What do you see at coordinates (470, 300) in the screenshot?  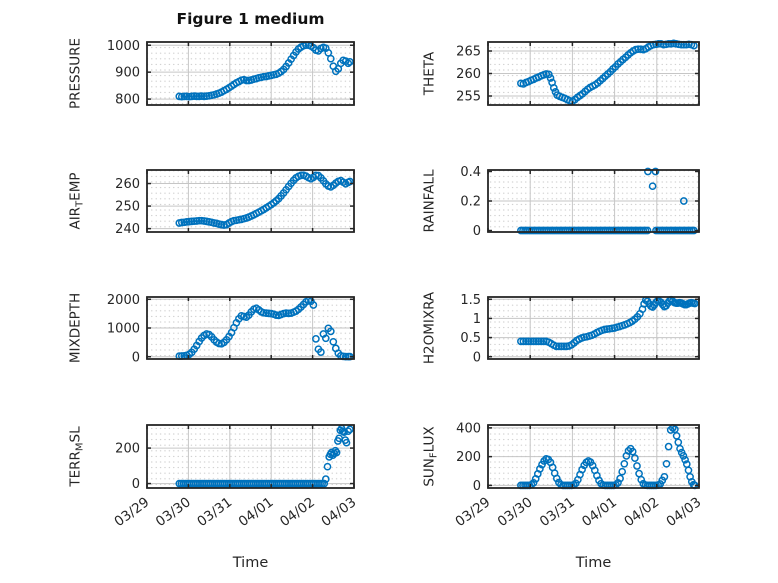 I see `h2omixra-ytick-label: 1.5` at bounding box center [470, 300].